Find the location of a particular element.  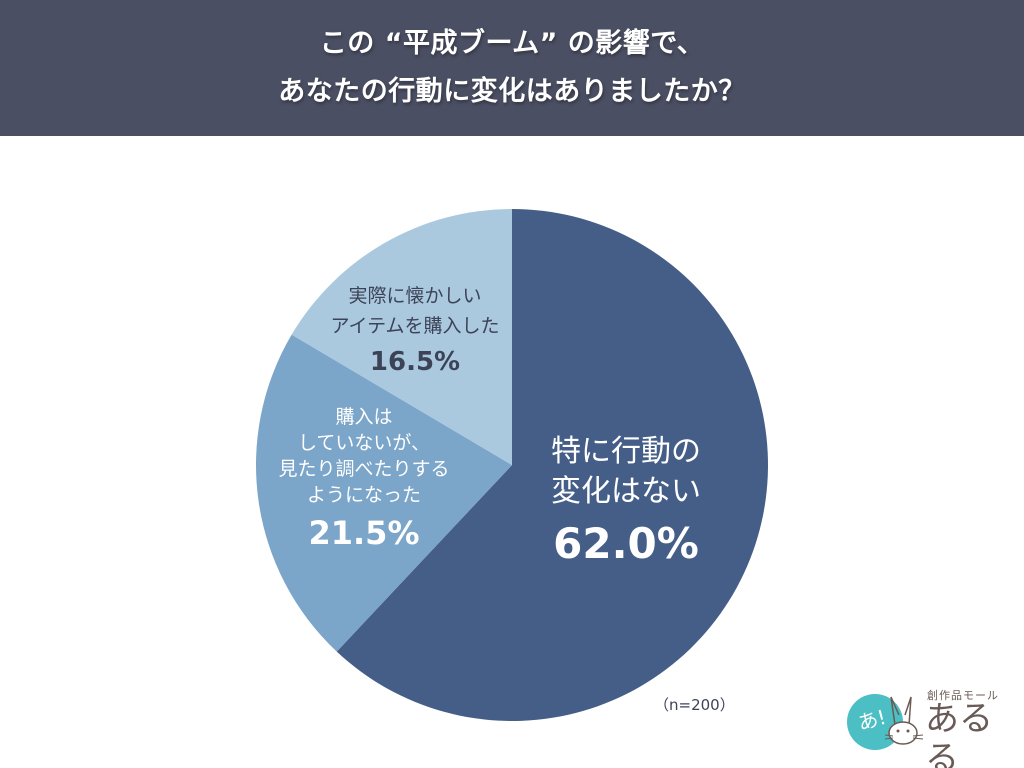

sample-size-note: （n=200） is located at coordinates (694, 705).